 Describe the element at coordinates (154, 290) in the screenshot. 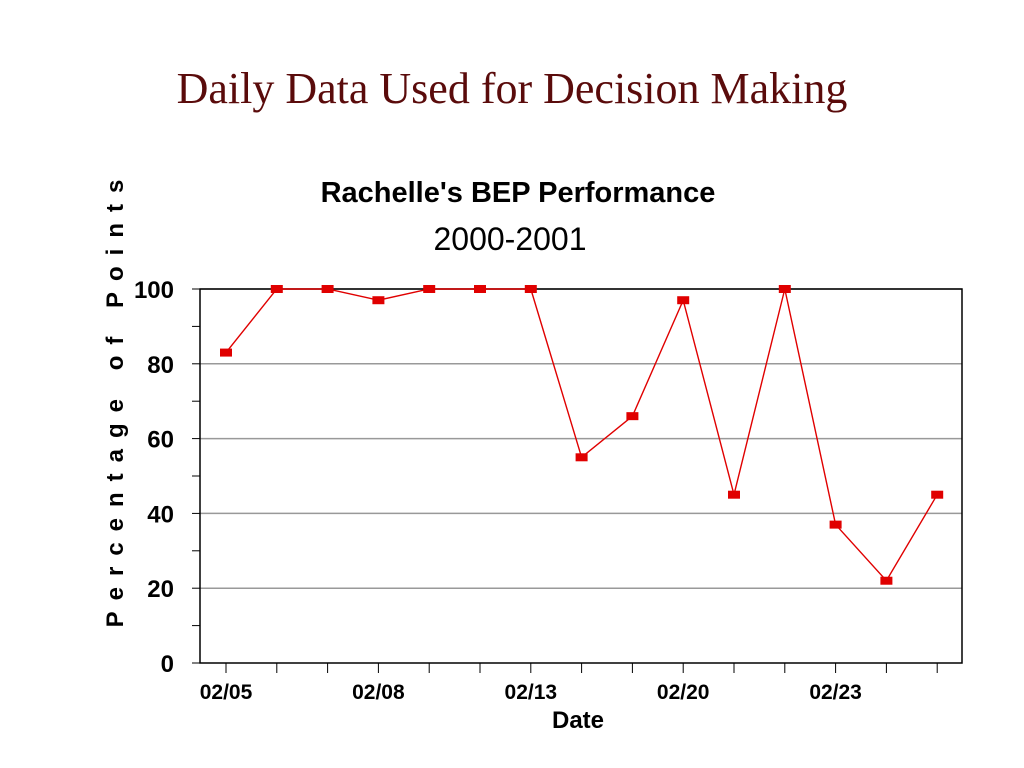

I see `y-tick-label: 100` at that location.